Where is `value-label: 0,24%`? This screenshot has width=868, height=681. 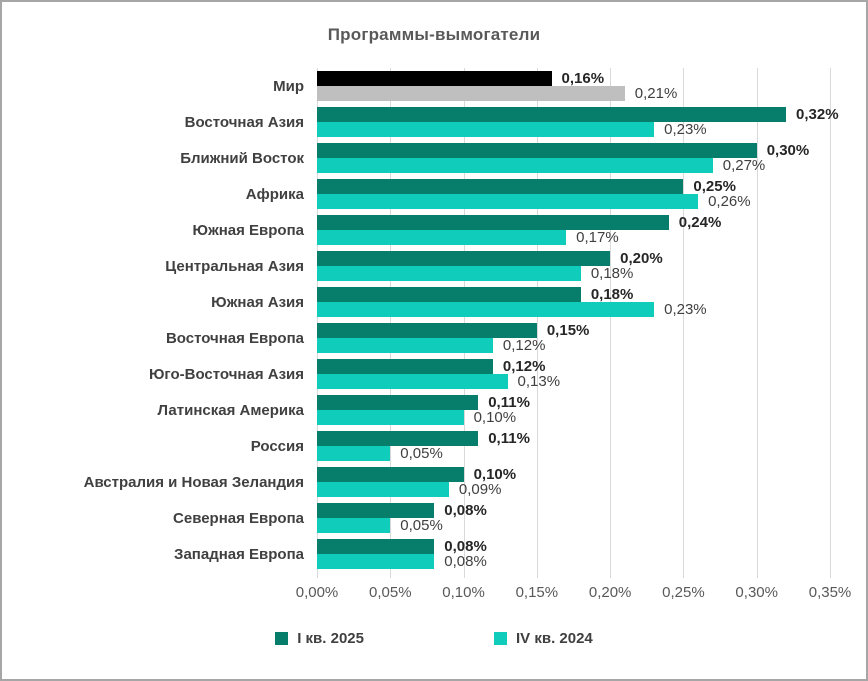
value-label: 0,24% is located at coordinates (700, 222).